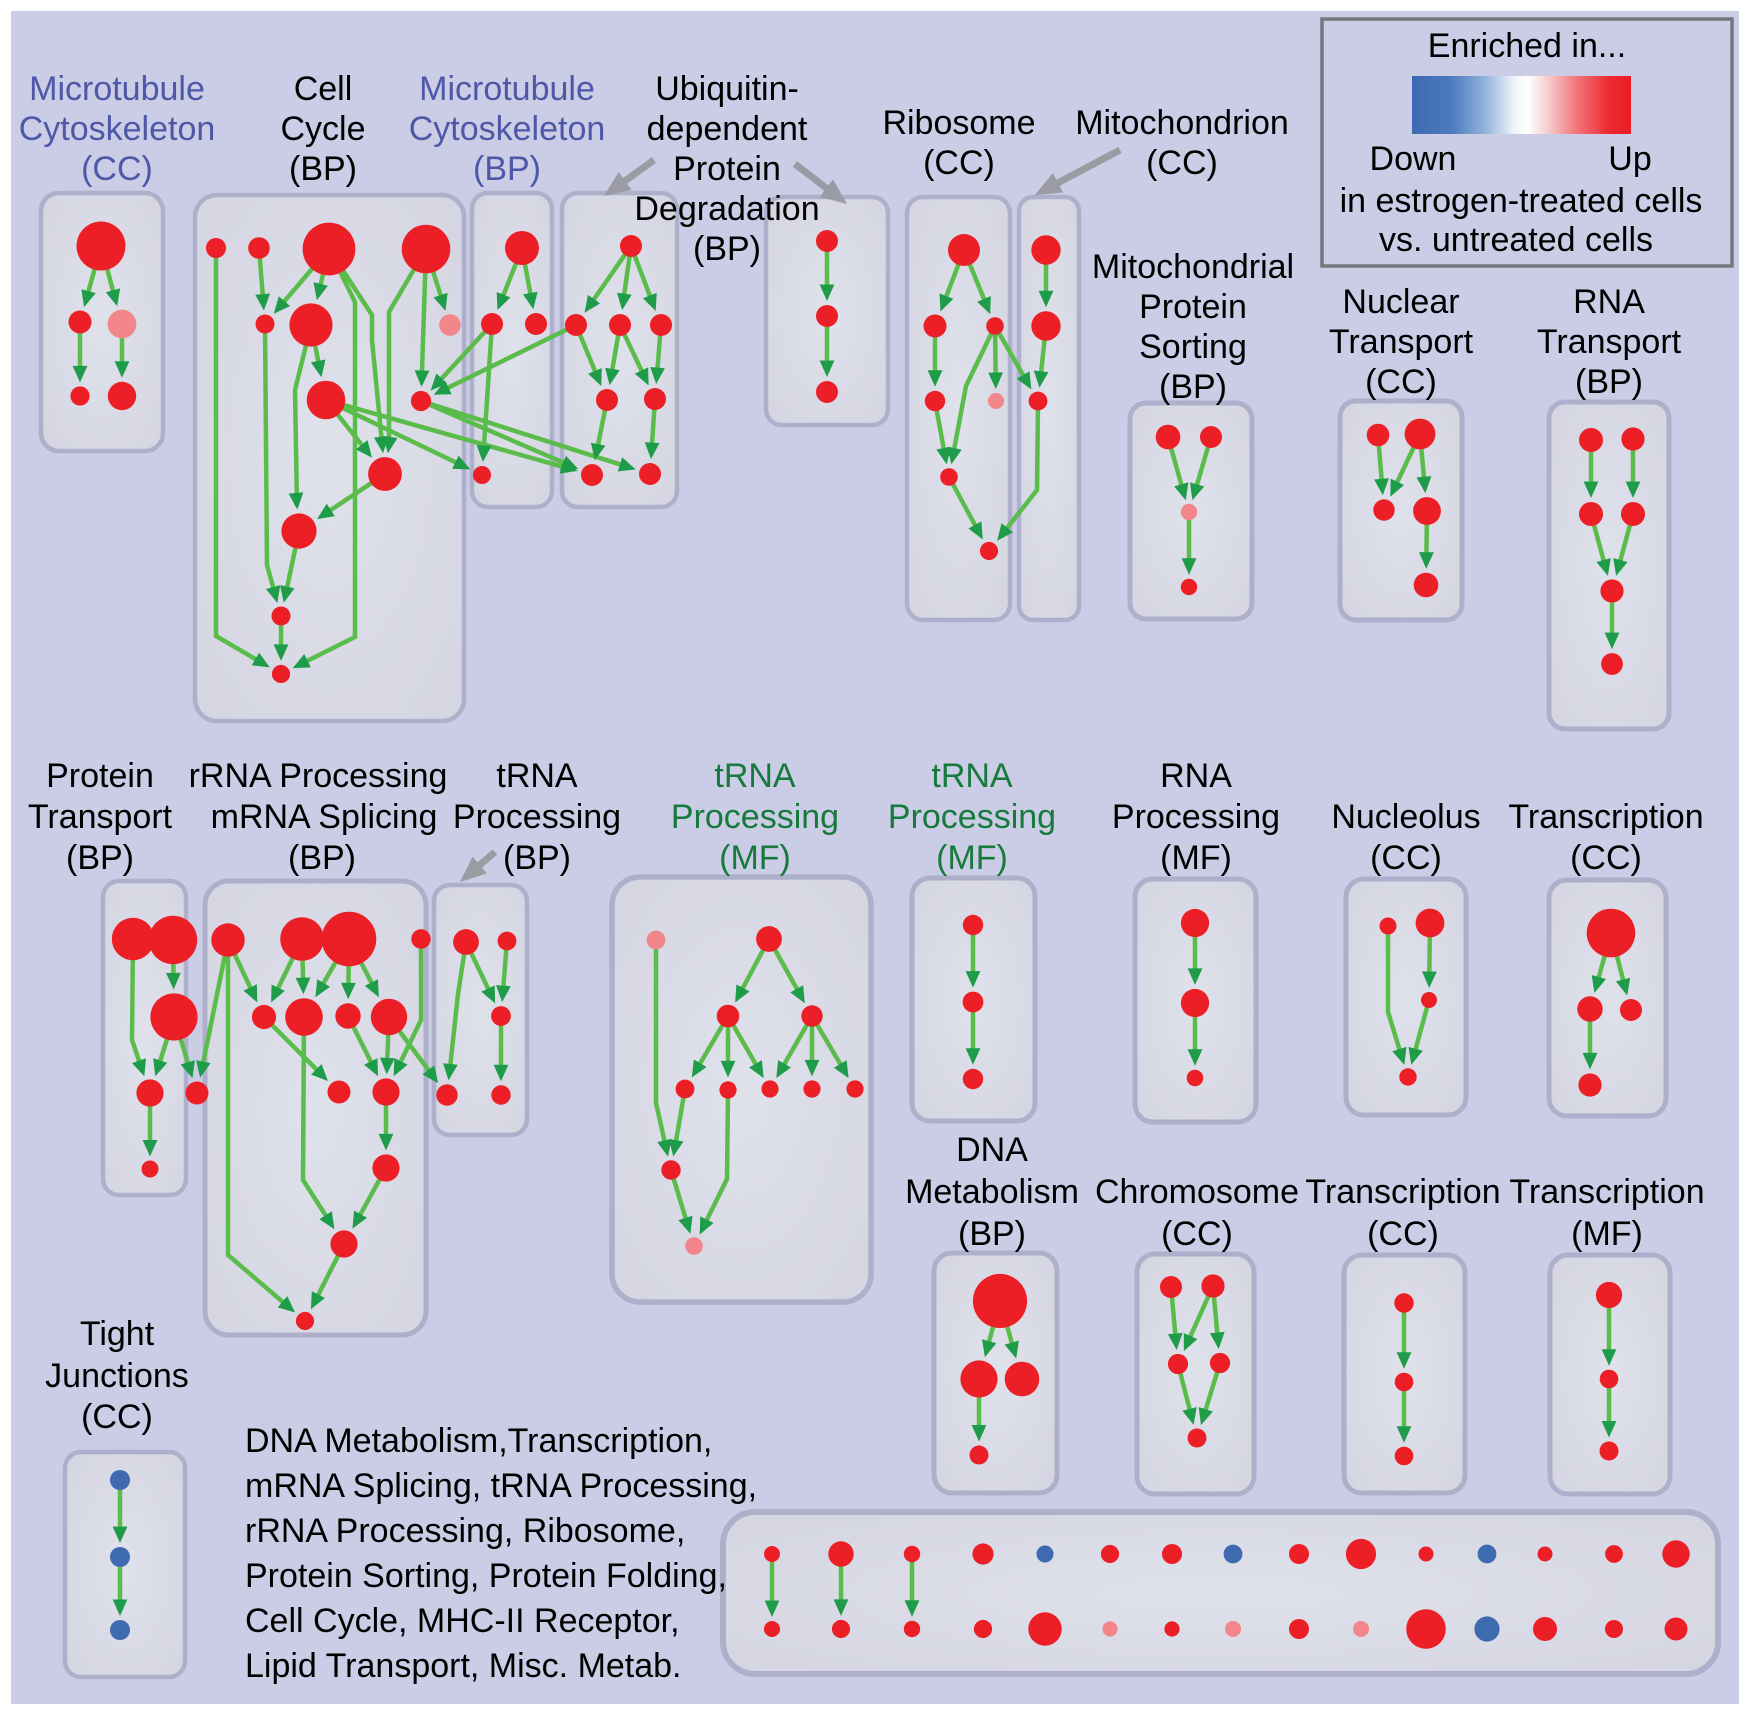 The image size is (1750, 1715). Describe the element at coordinates (323, 89) in the screenshot. I see `svg-text: Cell` at that location.